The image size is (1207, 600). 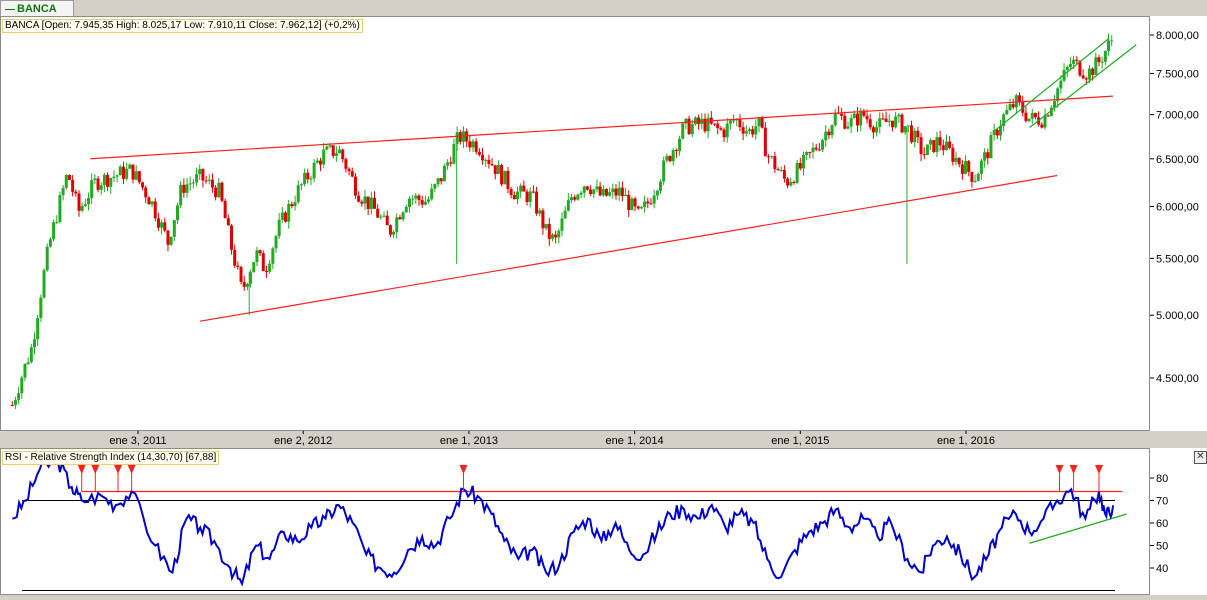 I want to click on trendline-channel-lower, so click(x=1083, y=86).